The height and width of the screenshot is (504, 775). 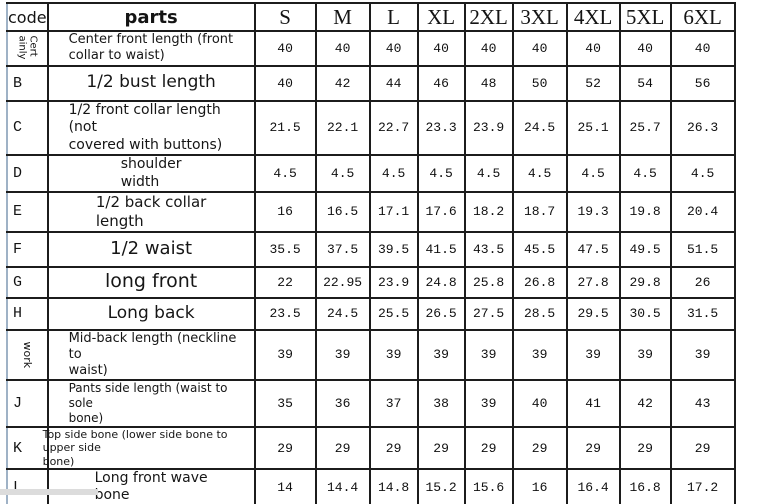 What do you see at coordinates (285, 485) in the screenshot?
I see `cell-value: 14` at bounding box center [285, 485].